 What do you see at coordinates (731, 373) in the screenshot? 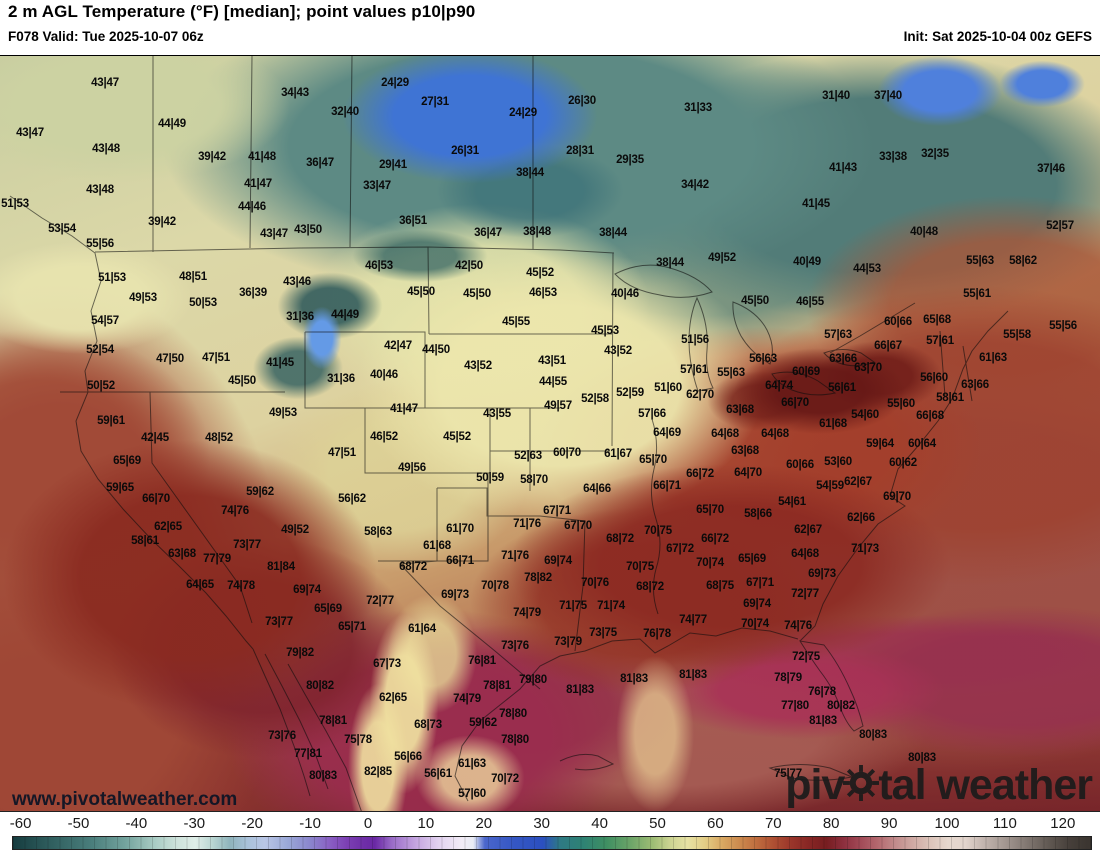
I see `point-value-label: 55|63` at bounding box center [731, 373].